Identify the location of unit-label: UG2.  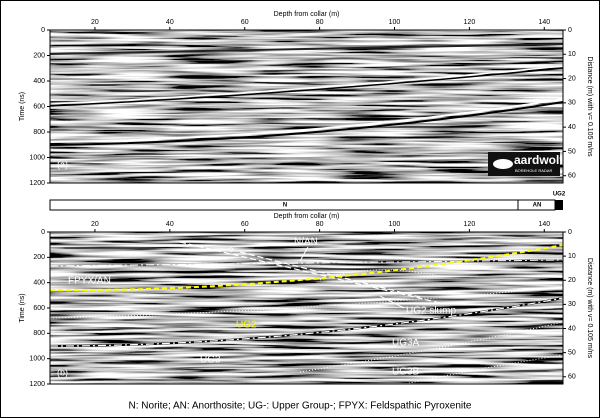
(559, 195).